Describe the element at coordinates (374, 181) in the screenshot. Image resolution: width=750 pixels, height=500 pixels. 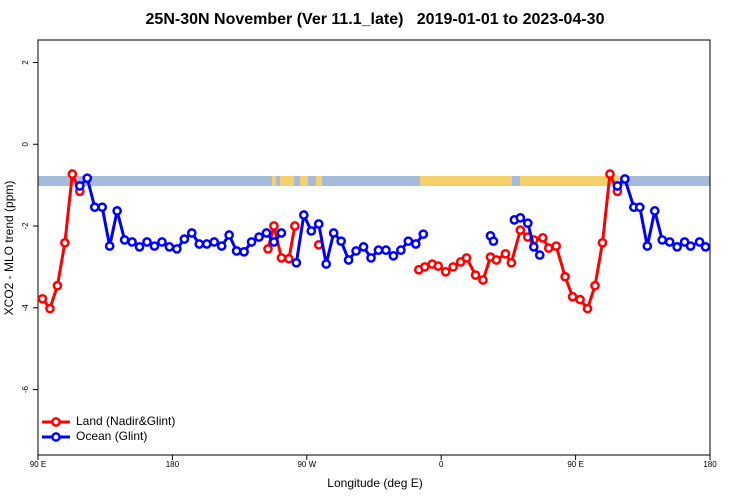
I see `surface-strip` at that location.